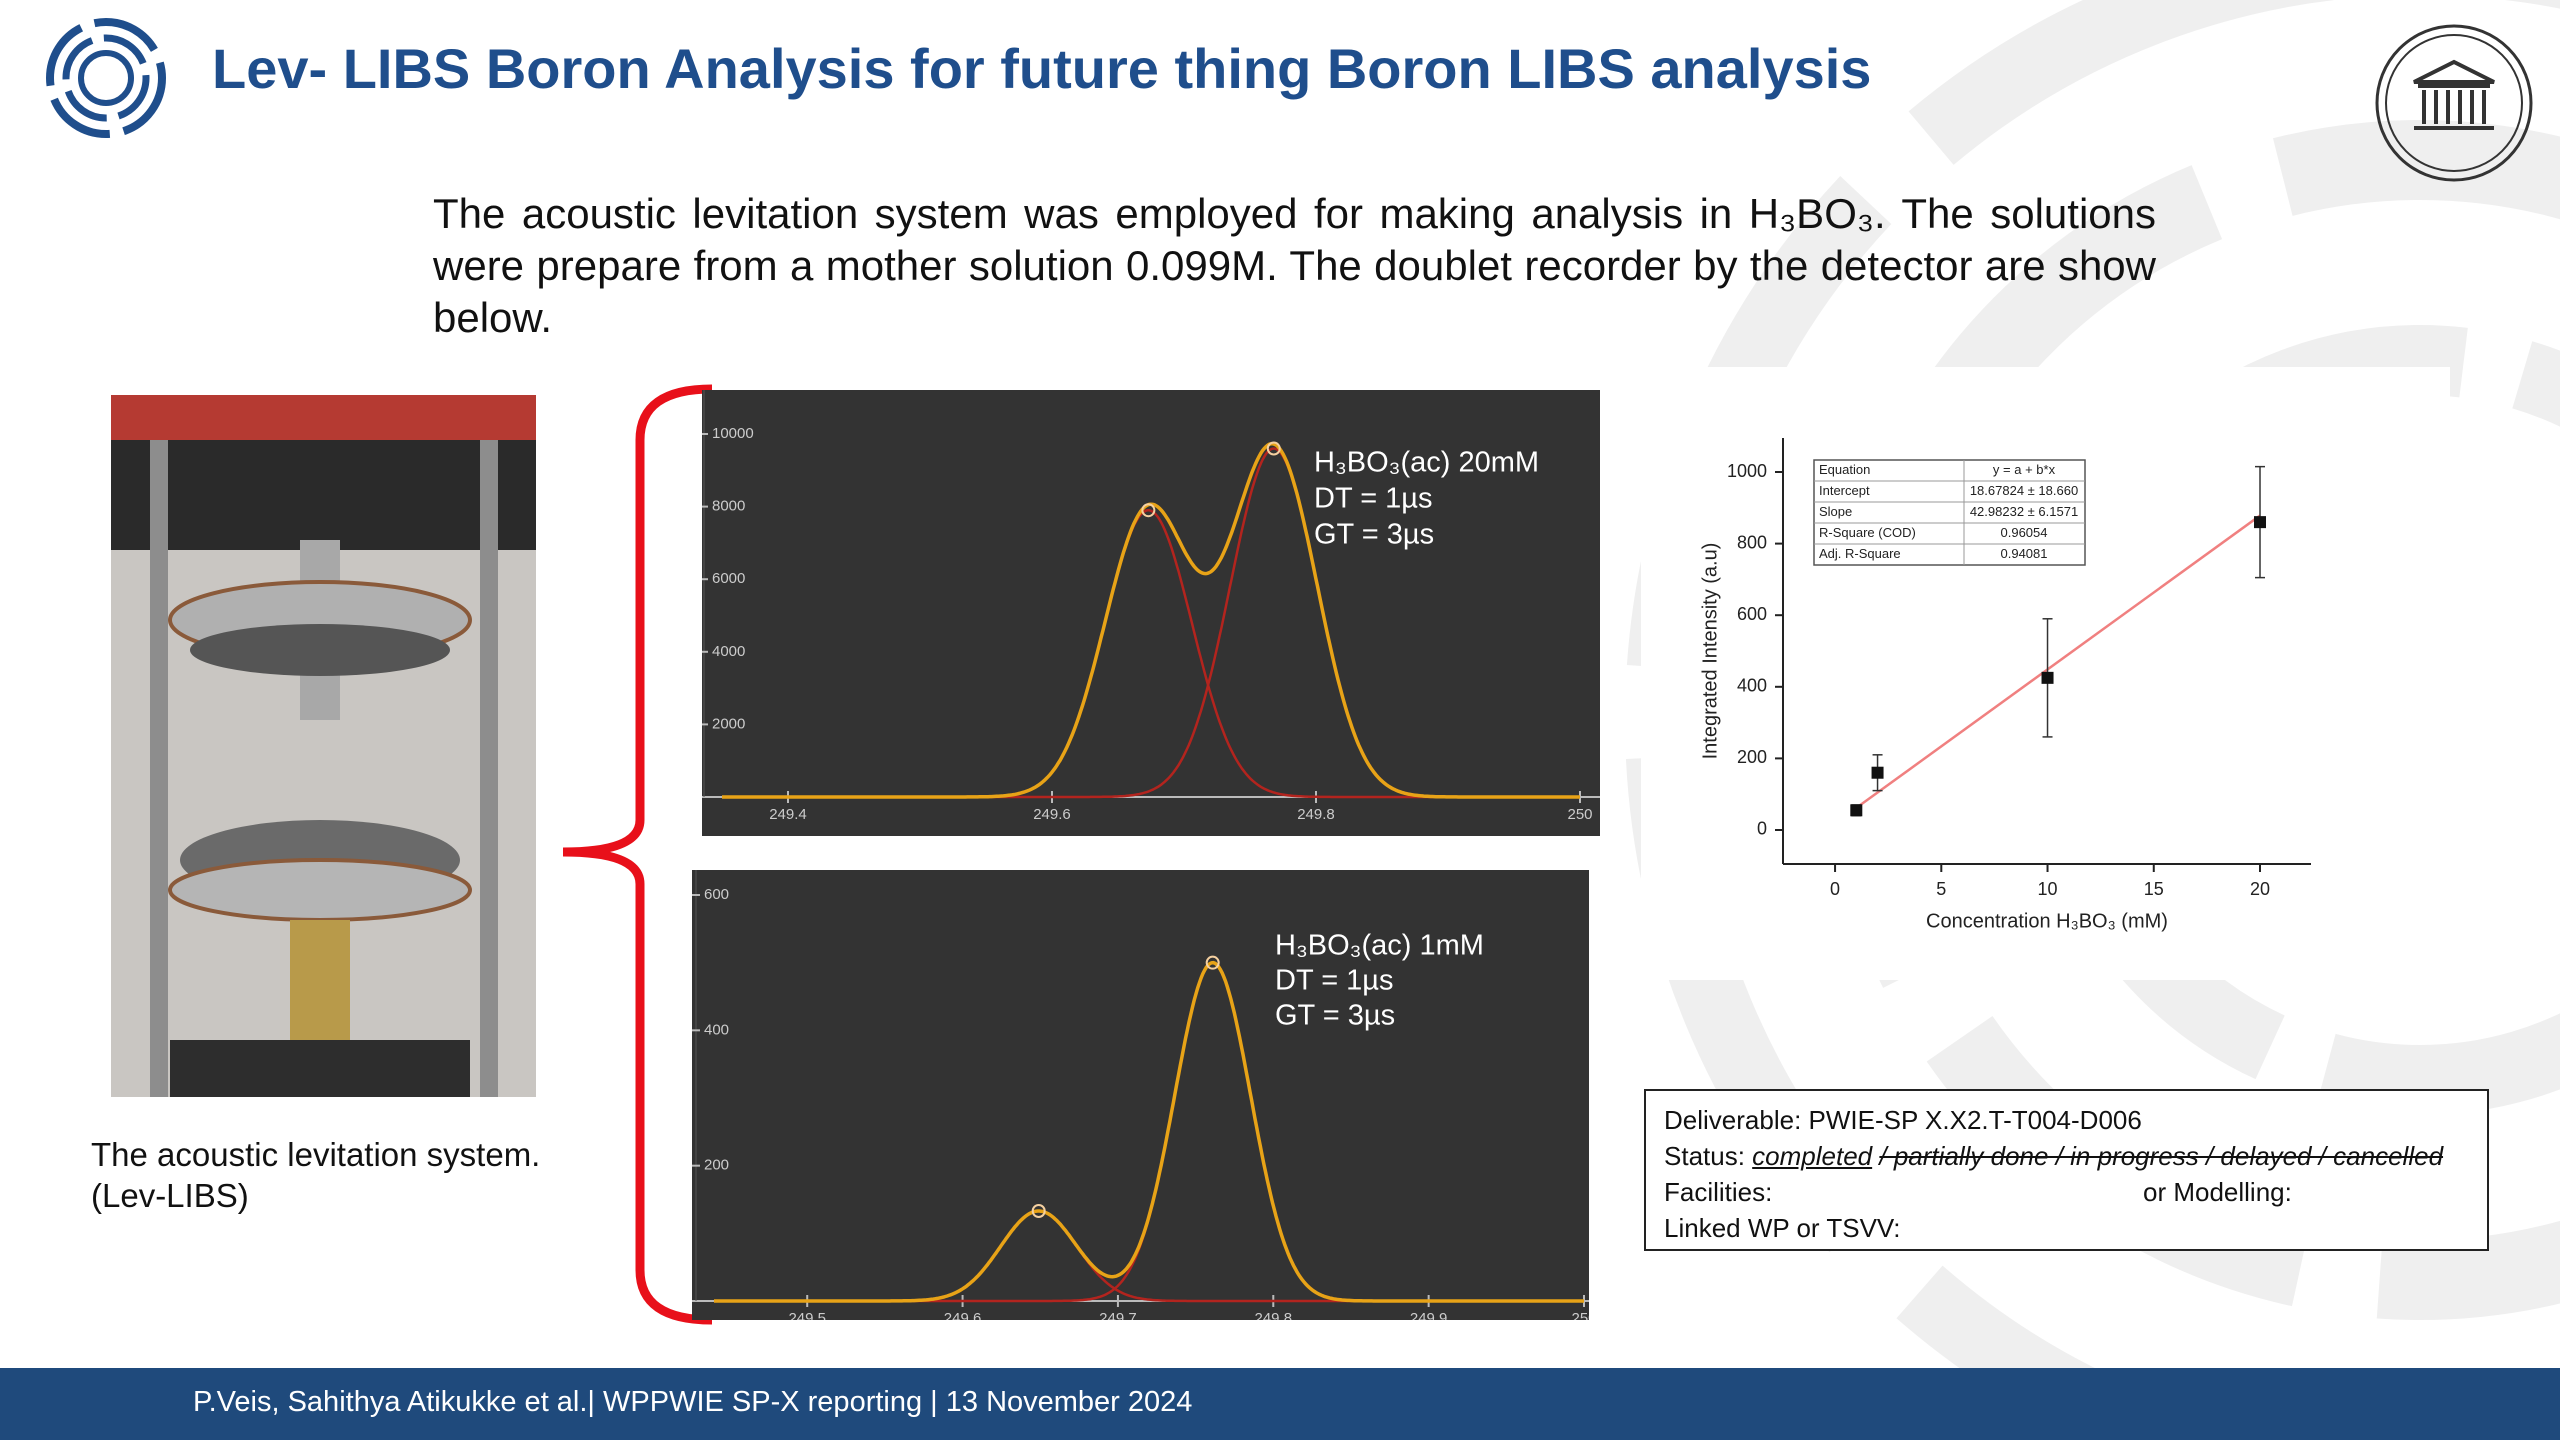  I want to click on status-label: Status:, so click(1704, 1156).